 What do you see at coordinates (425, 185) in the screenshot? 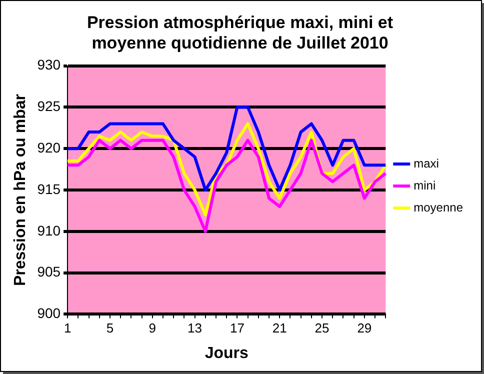
I see `legend-label: mini` at bounding box center [425, 185].